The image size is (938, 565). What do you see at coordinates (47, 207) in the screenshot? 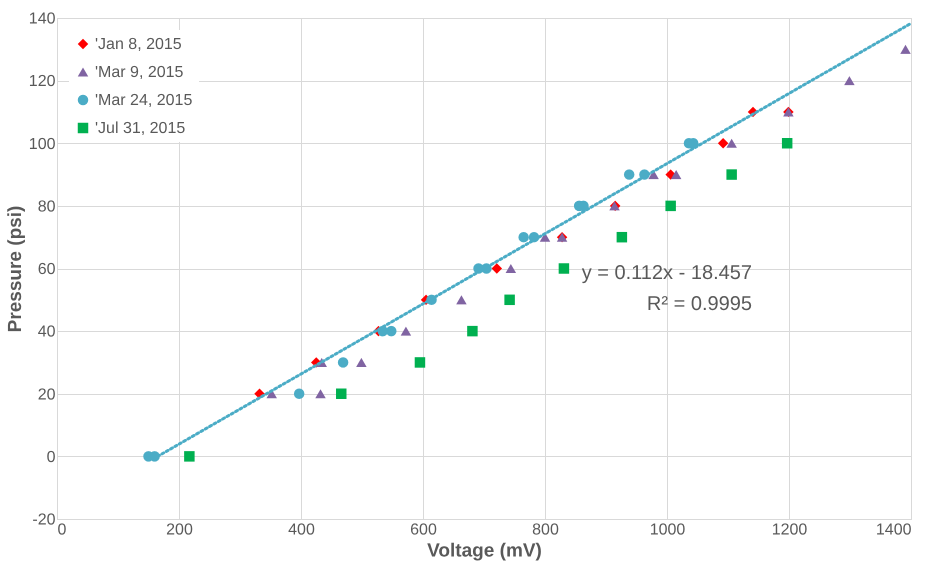
I see `y-tick-label: 80` at bounding box center [47, 207].